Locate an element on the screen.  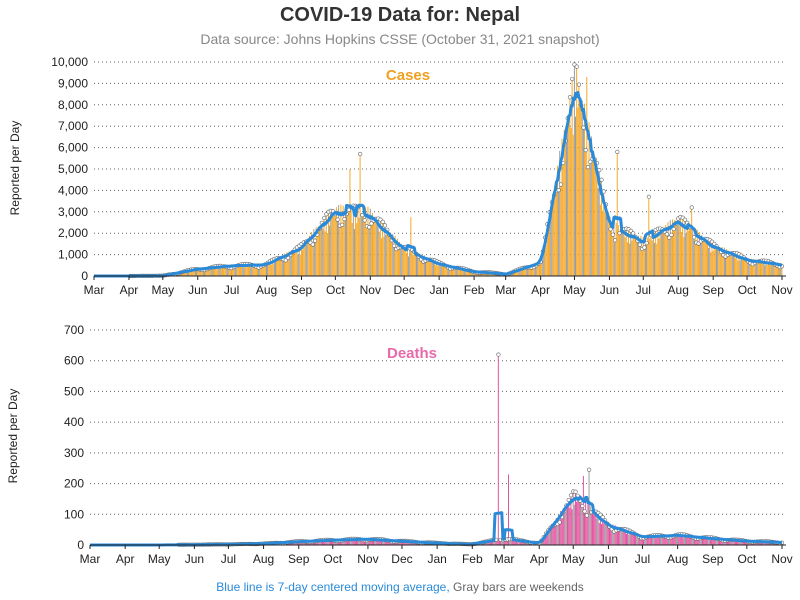
x-tick-label: Feb is located at coordinates (472, 559).